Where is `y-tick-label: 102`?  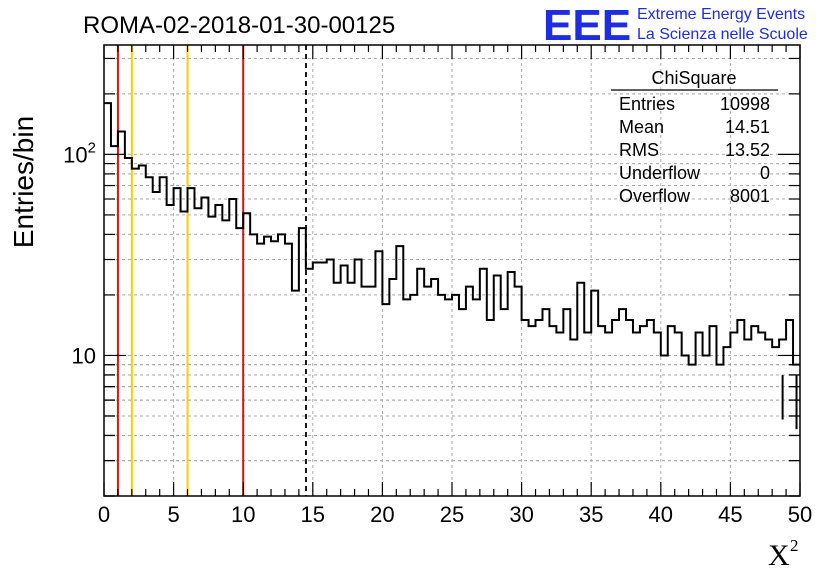
y-tick-label: 102 is located at coordinates (79, 153).